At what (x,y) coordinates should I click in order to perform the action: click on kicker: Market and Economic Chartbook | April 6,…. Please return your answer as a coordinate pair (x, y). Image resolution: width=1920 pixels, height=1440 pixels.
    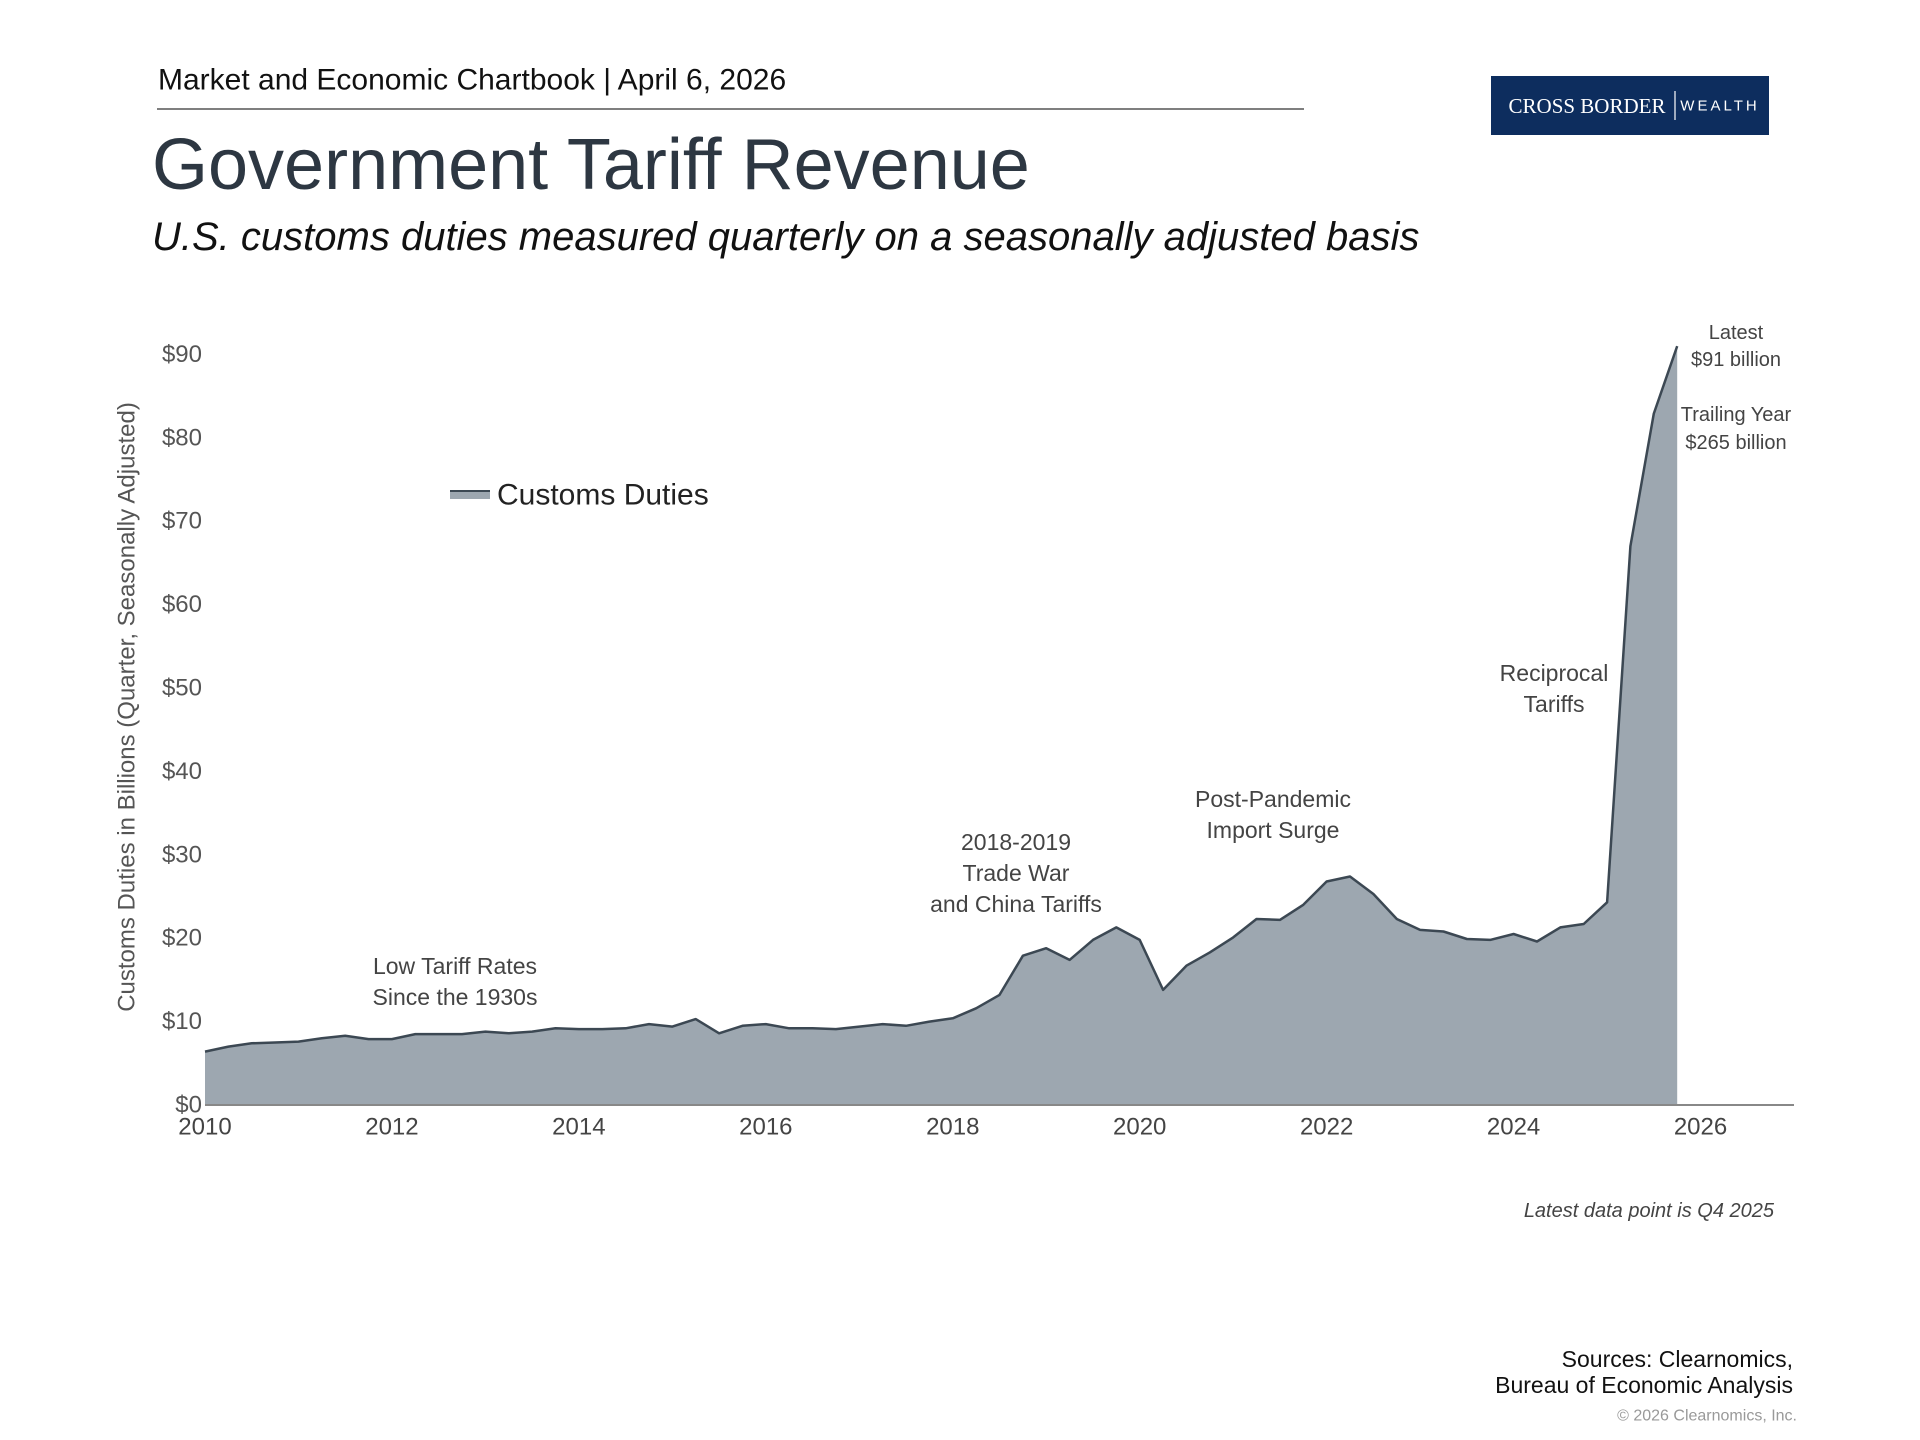
    Looking at the image, I should click on (472, 80).